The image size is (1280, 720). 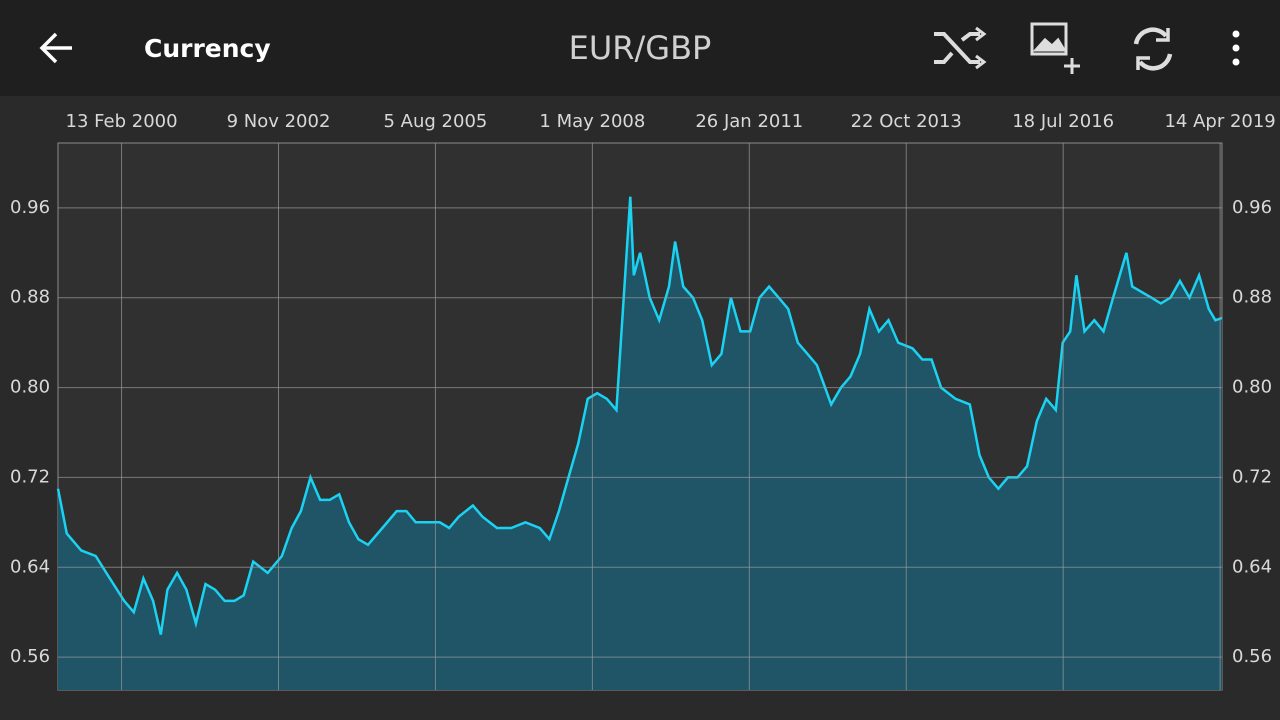 I want to click on x-tick-label: 1 May 2008, so click(x=592, y=121).